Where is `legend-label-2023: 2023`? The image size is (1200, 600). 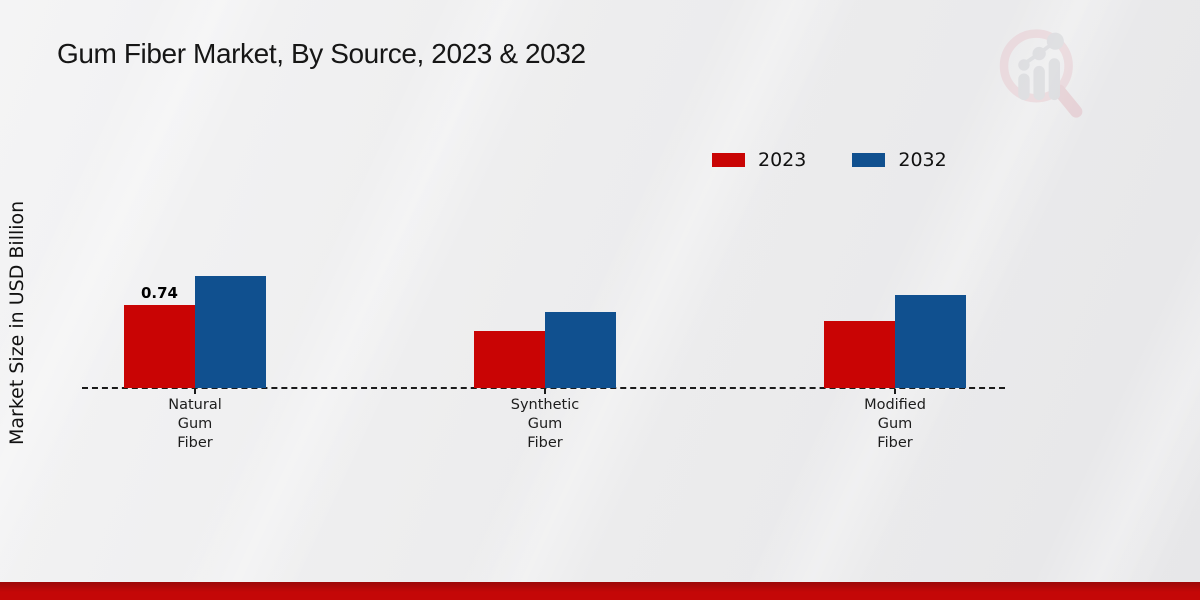
legend-label-2023: 2023 is located at coordinates (782, 160).